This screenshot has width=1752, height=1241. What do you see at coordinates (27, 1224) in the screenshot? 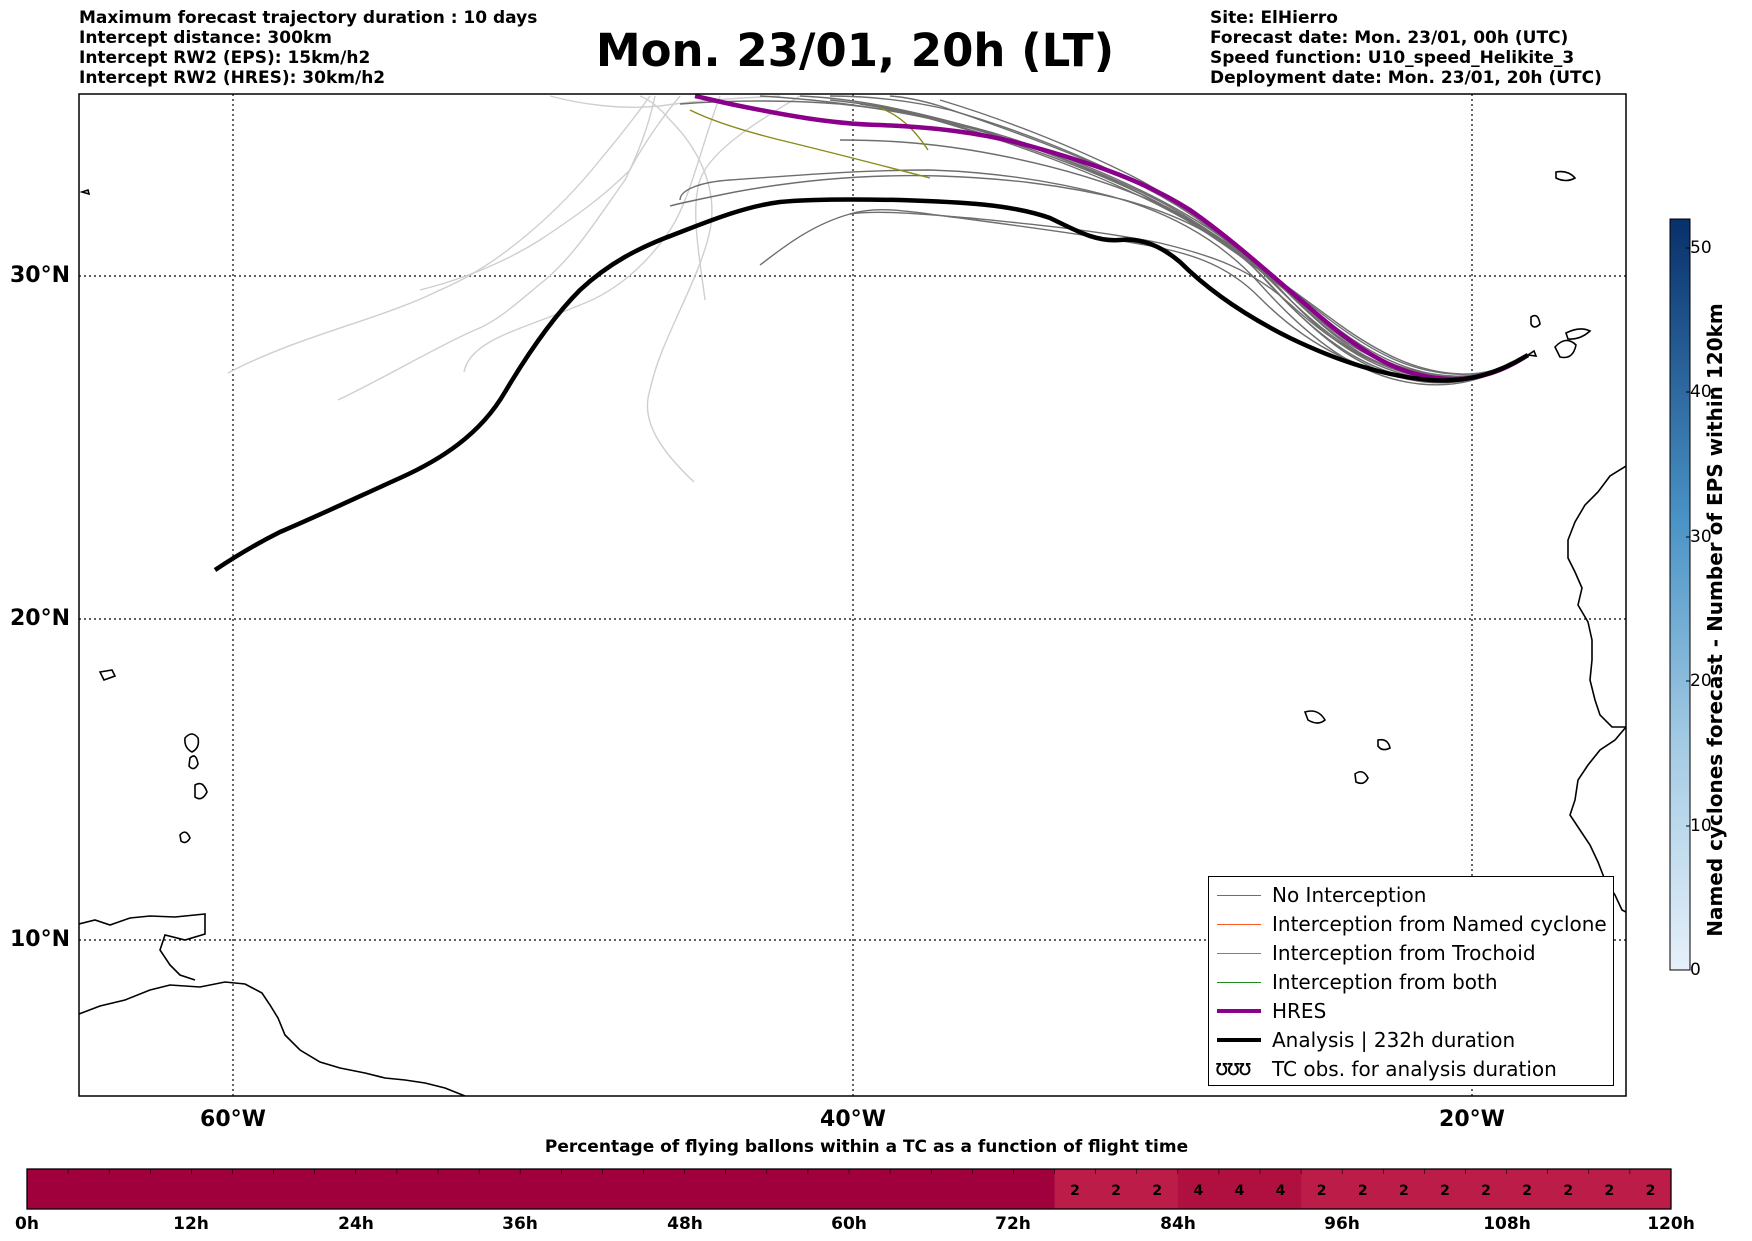
I see `timeline-tick-label: 0h` at bounding box center [27, 1224].